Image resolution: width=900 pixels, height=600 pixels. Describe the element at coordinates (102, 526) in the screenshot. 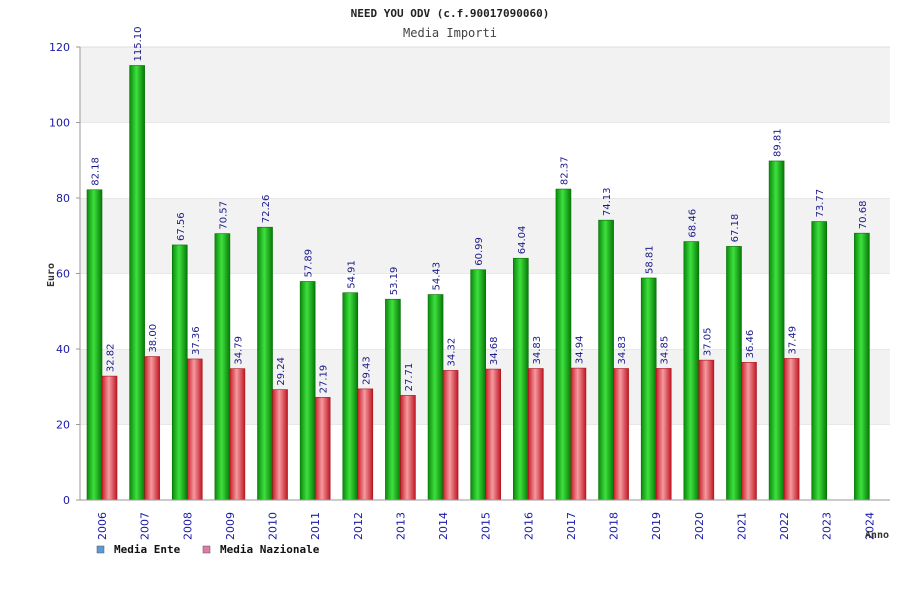

I see `x-tick-label: 2006` at that location.